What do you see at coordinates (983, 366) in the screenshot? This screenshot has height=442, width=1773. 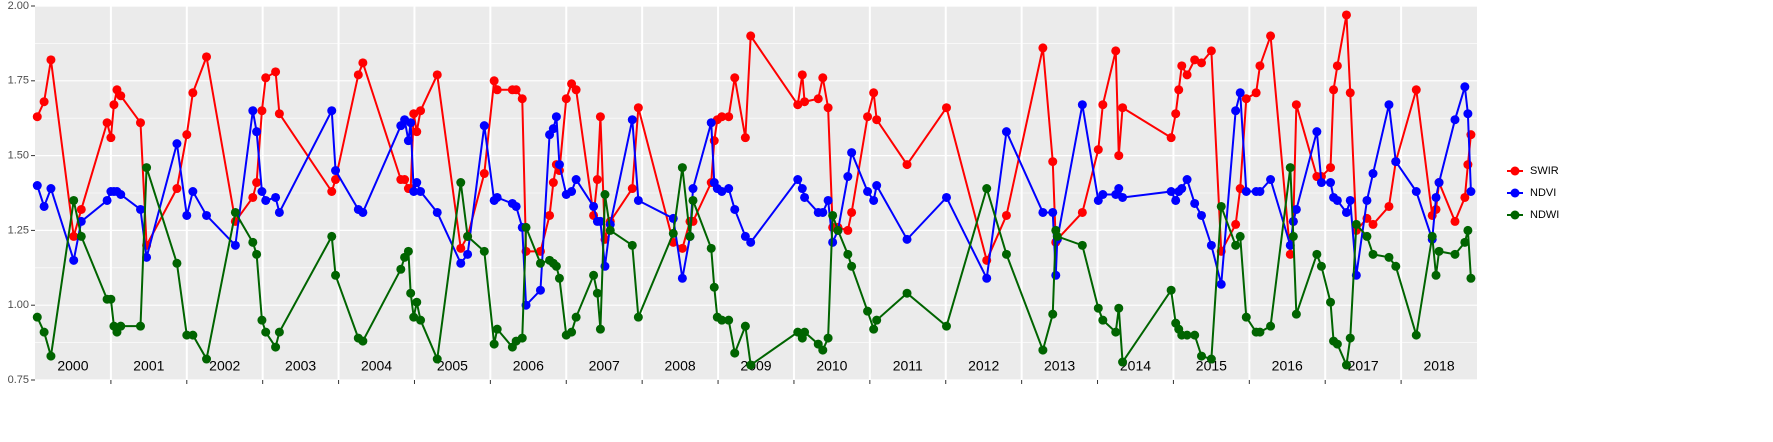 I see `x-tick-label: 2012` at bounding box center [983, 366].